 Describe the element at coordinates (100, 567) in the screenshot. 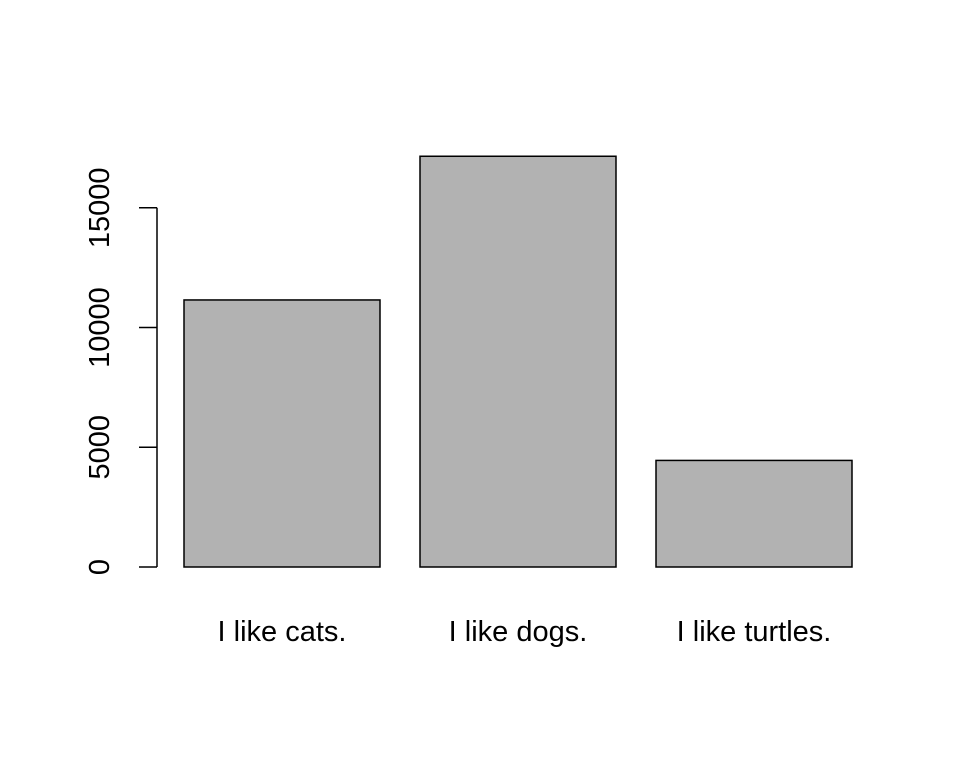

I see `y-tick-label: 0` at that location.